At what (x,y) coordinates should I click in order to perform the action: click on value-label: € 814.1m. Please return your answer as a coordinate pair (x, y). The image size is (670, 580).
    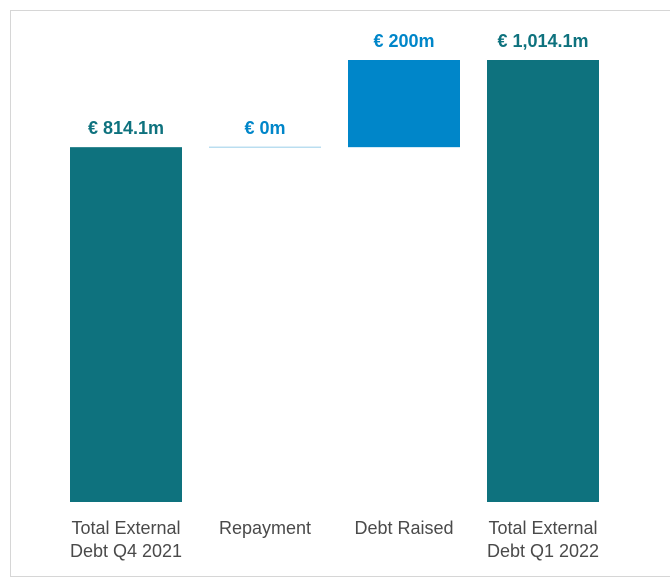
    Looking at the image, I should click on (126, 128).